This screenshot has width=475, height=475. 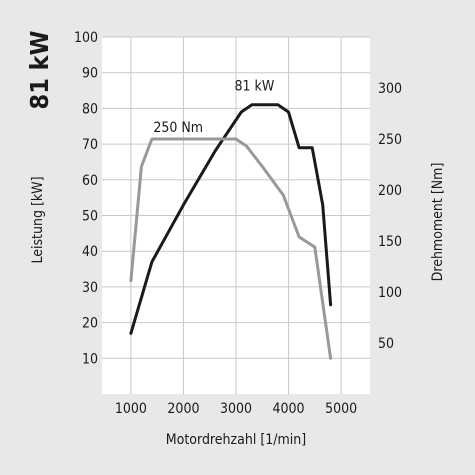 I want to click on y-left-tick-label-3: 40, so click(x=90, y=252).